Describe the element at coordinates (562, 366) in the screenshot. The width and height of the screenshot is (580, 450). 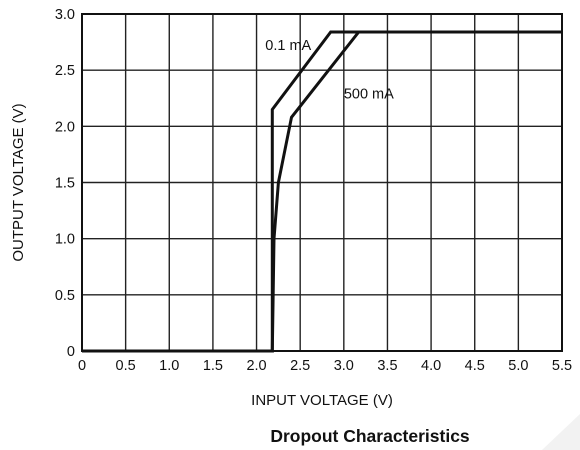
I see `x-tick-label: 5.5` at that location.